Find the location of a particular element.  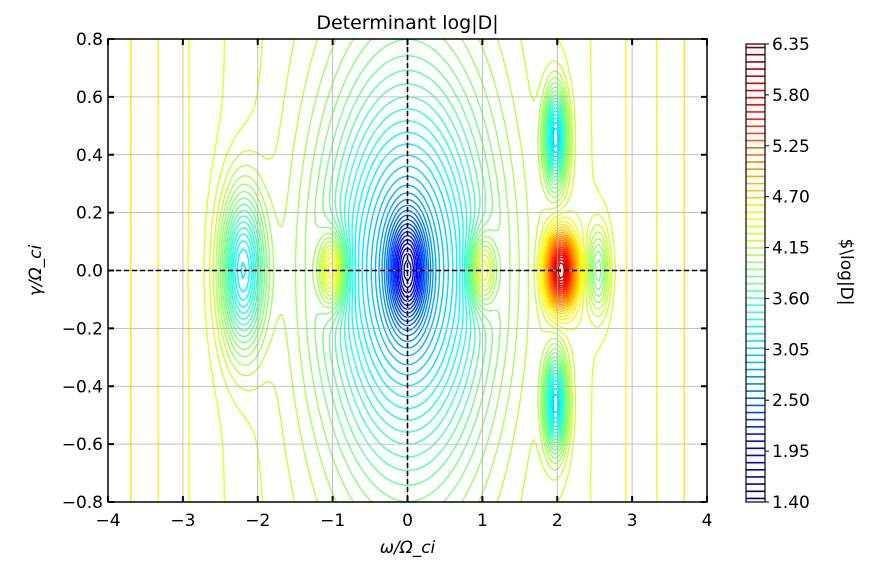

colorbar: 1.40 1.95 2.50 3.05 3.60 4.15 4.70 5.25 5.80 6.35 is located at coordinates (777, 274).